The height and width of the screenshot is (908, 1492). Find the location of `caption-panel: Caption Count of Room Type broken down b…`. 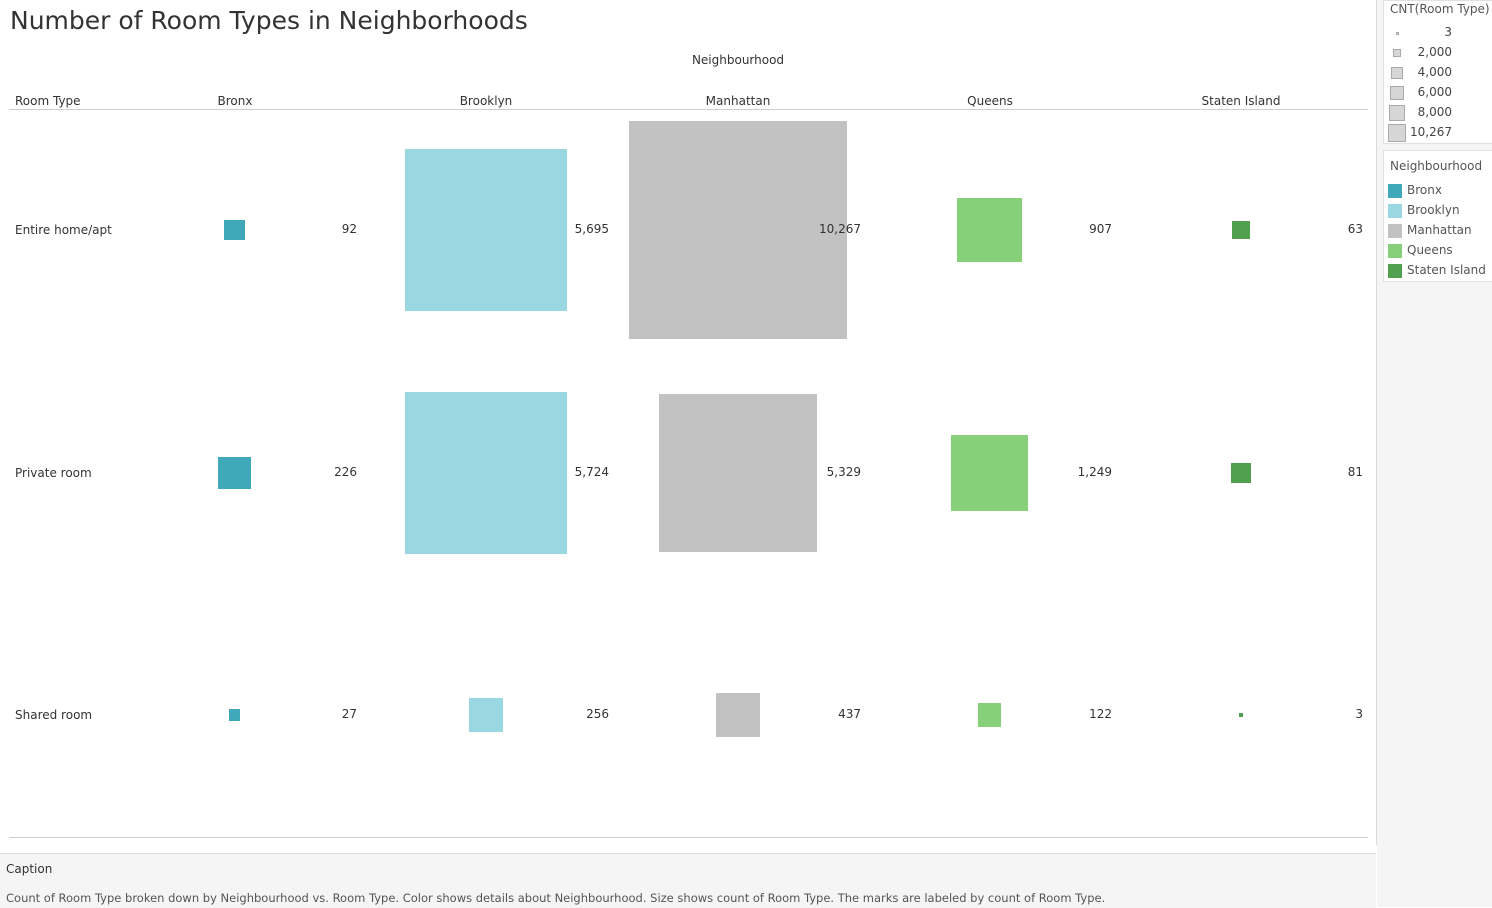

caption-panel: Caption Count of Room Type broken down b… is located at coordinates (688, 880).